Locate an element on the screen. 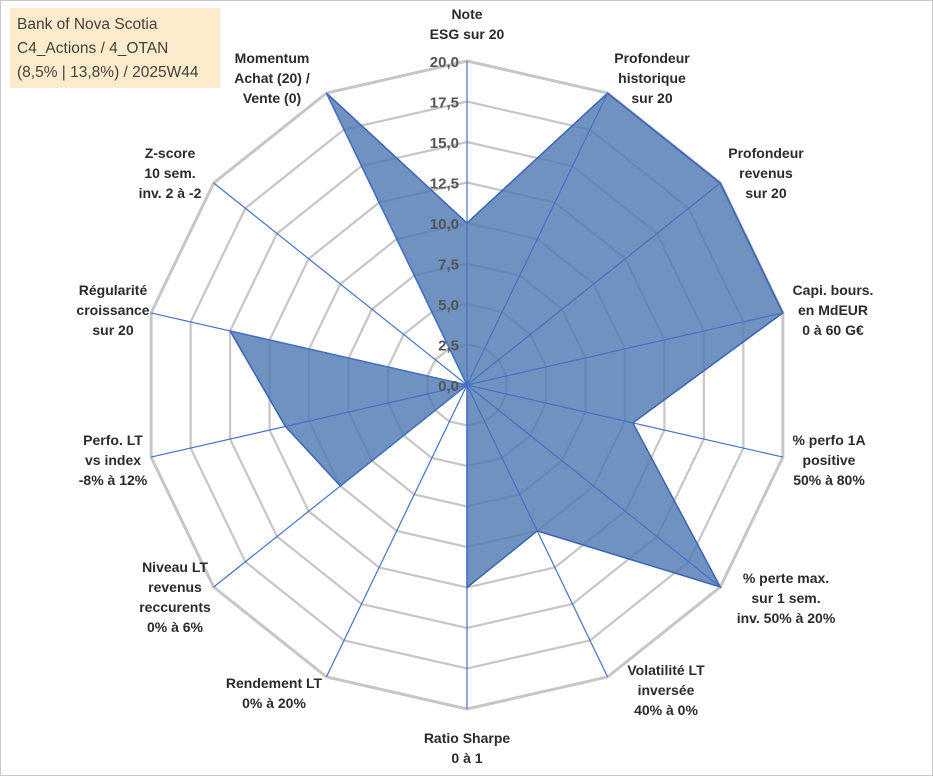 This screenshot has height=776, width=933. axis-label-5: % perte max. sur 1 sem. inv. 50% à 20% is located at coordinates (786, 598).